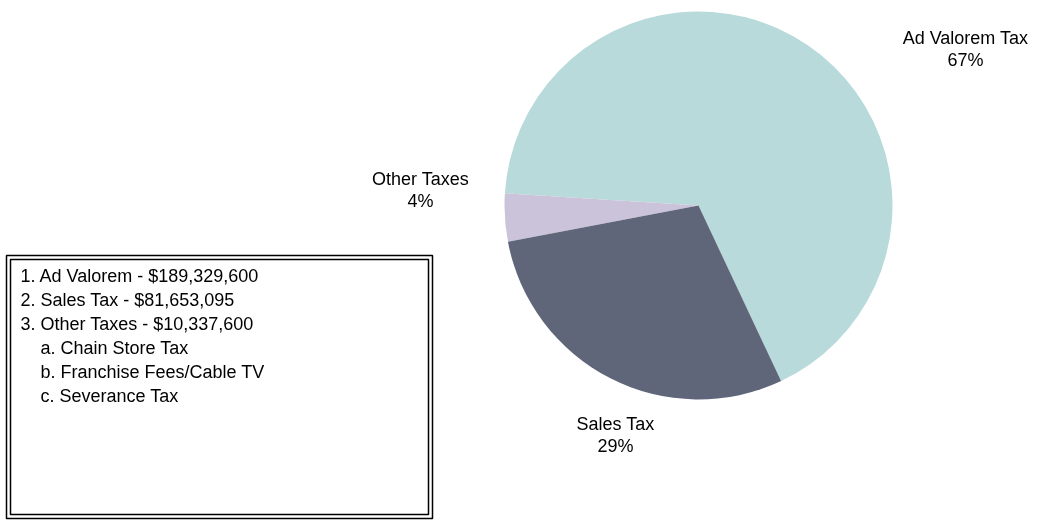  I want to click on text: 2. Sales Tax - $81,653,095, so click(127, 299).